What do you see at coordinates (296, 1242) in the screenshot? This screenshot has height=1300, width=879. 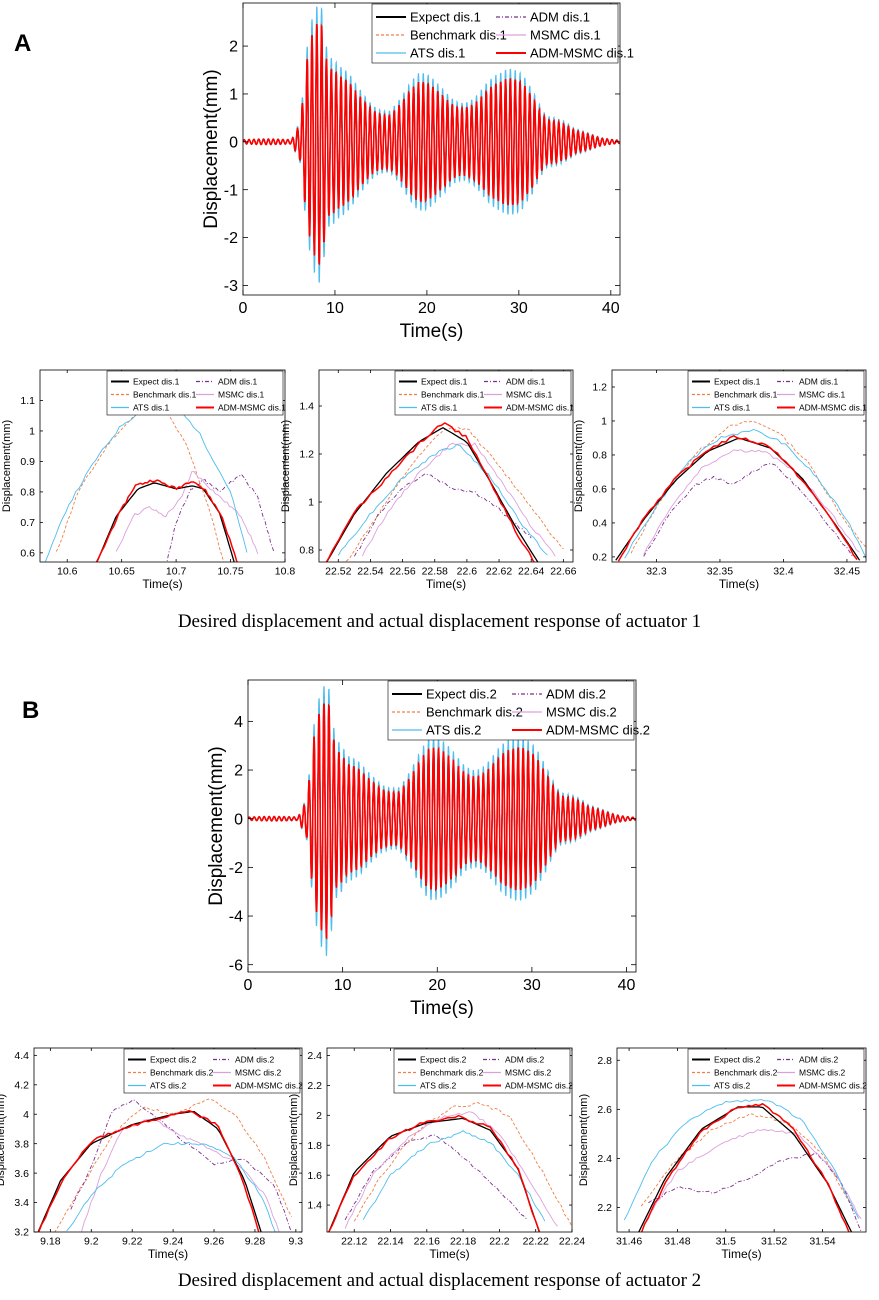 I see `x-tick-label: 9.3` at bounding box center [296, 1242].